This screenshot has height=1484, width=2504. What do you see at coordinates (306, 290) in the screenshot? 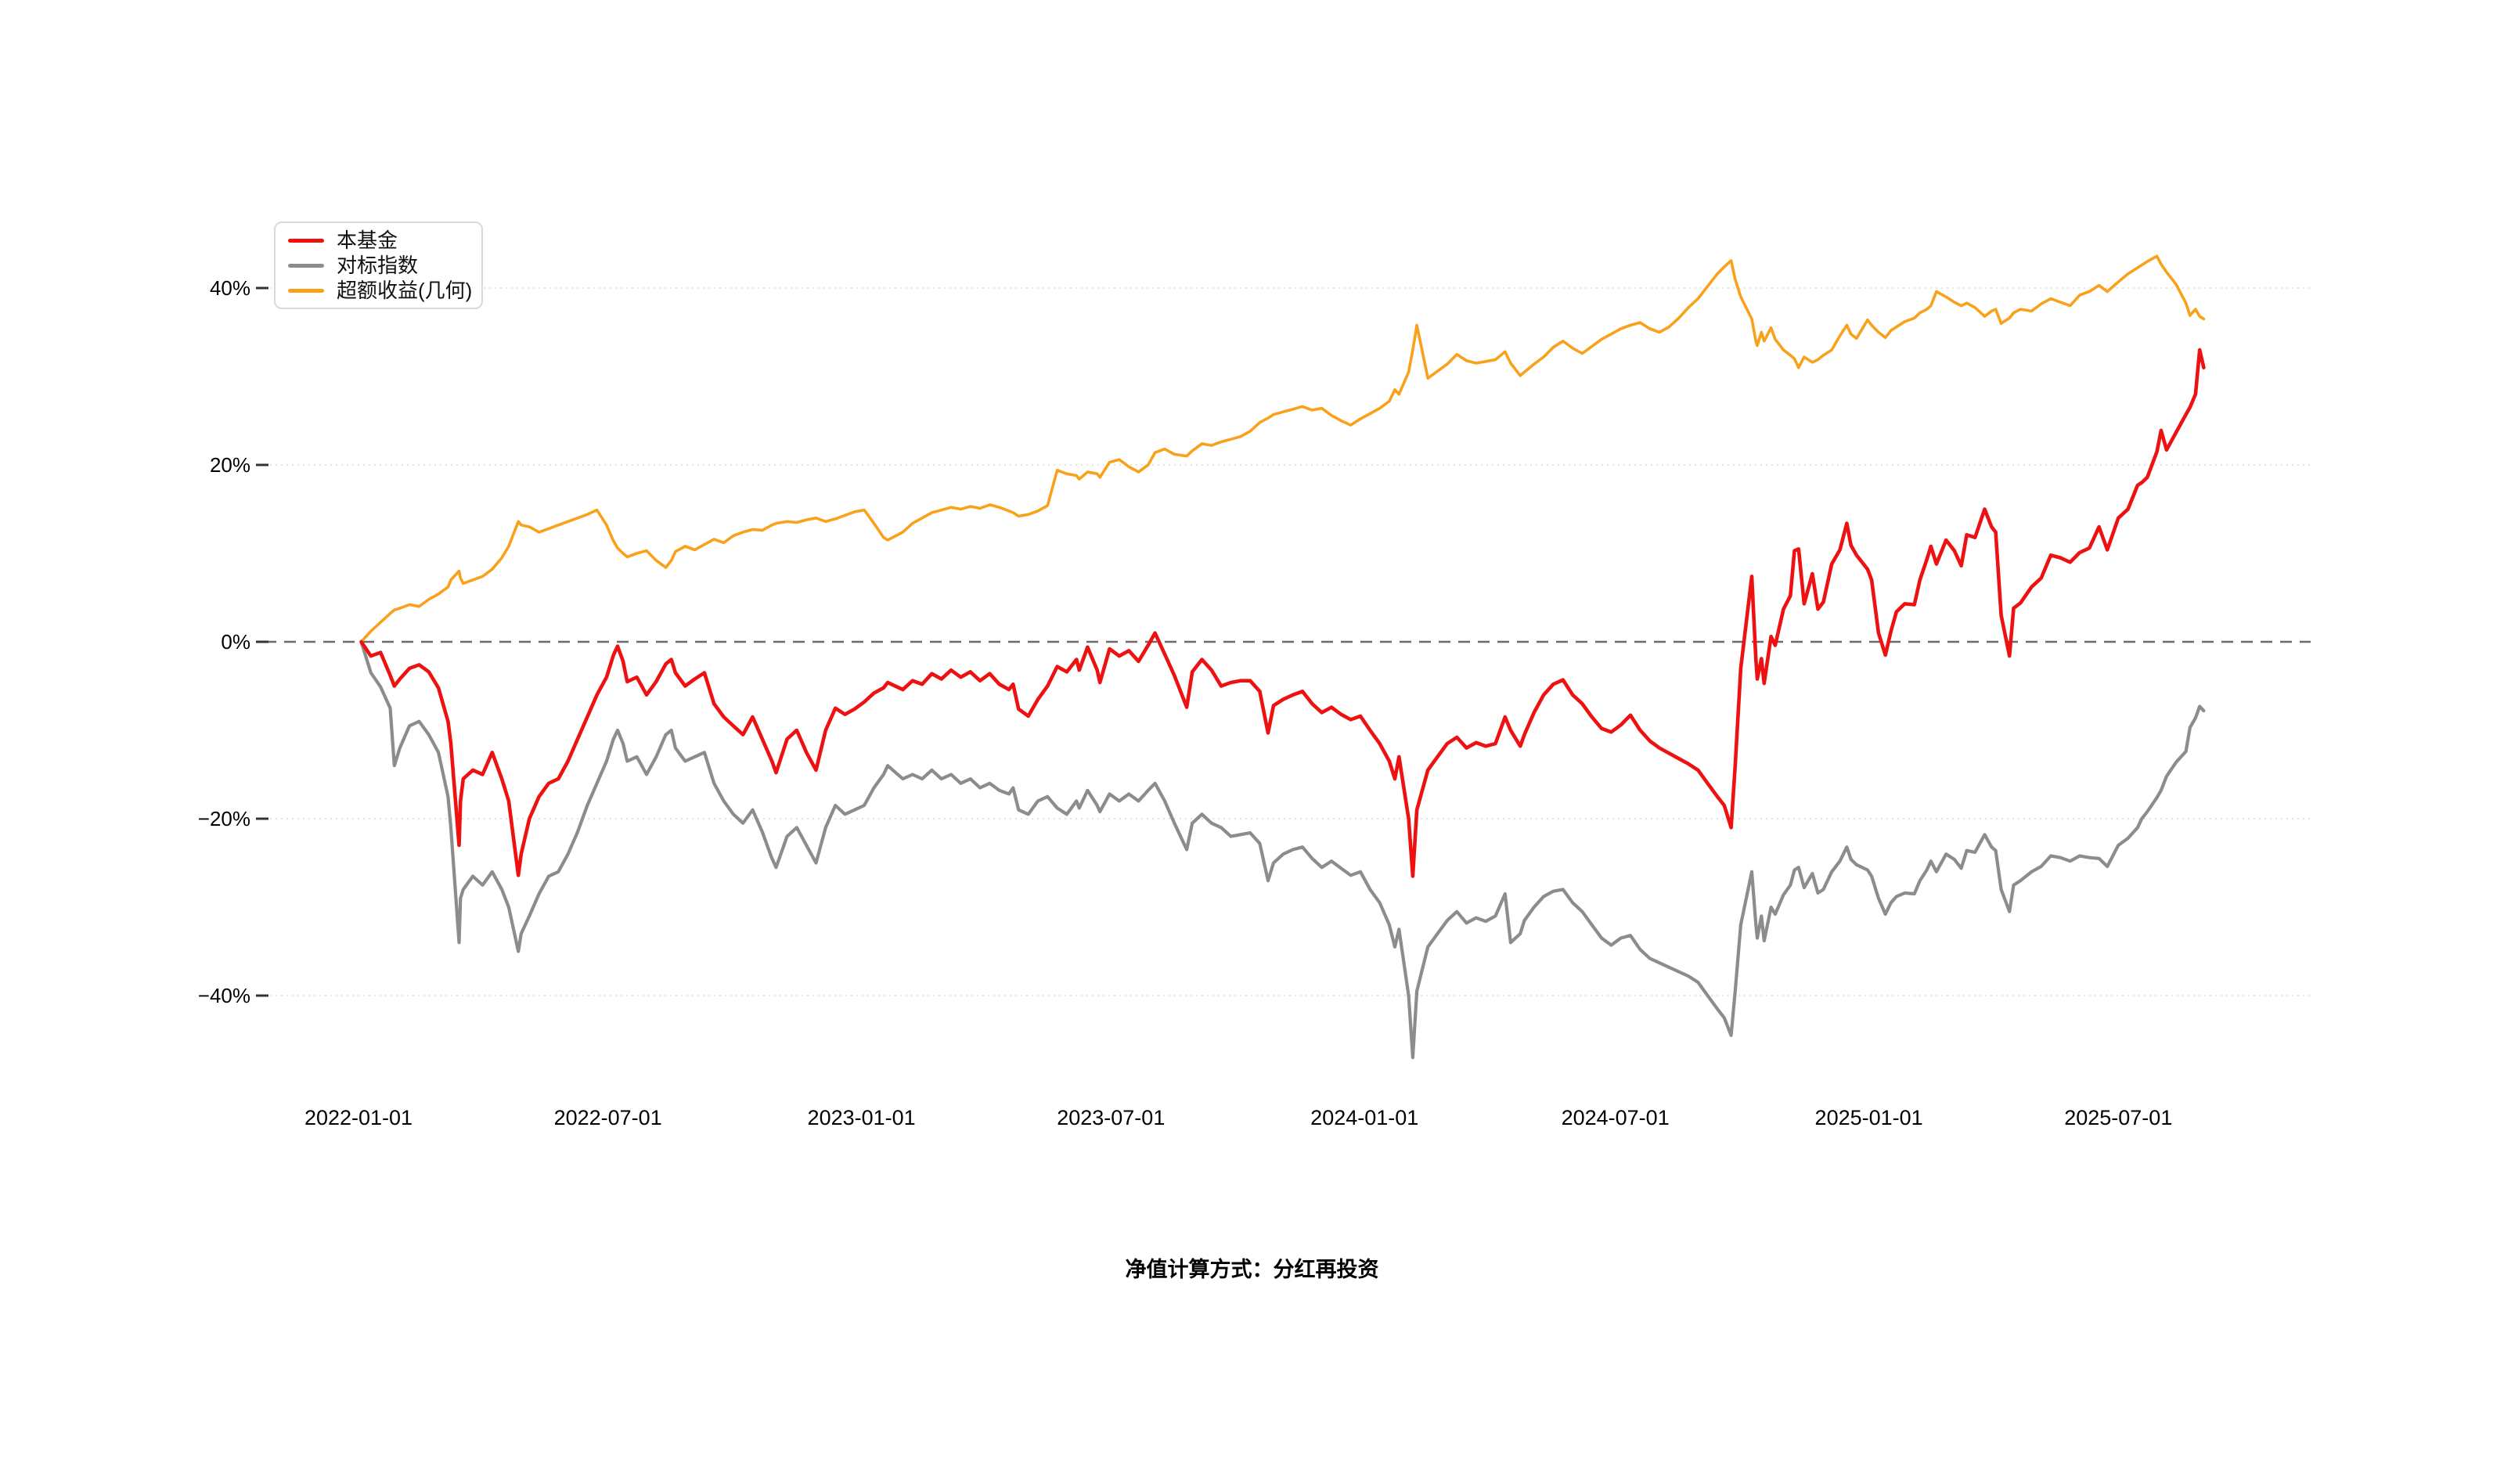
I see `excess-line-swatch-icon` at bounding box center [306, 290].